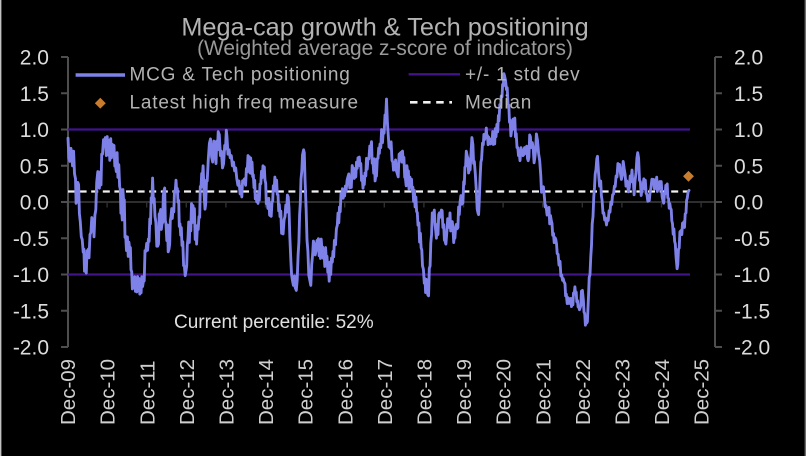 Image resolution: width=806 pixels, height=456 pixels. Describe the element at coordinates (385, 48) in the screenshot. I see `svg-text:(Weighted average z-score of i: (Weighted average z-score of indicators)` at that location.